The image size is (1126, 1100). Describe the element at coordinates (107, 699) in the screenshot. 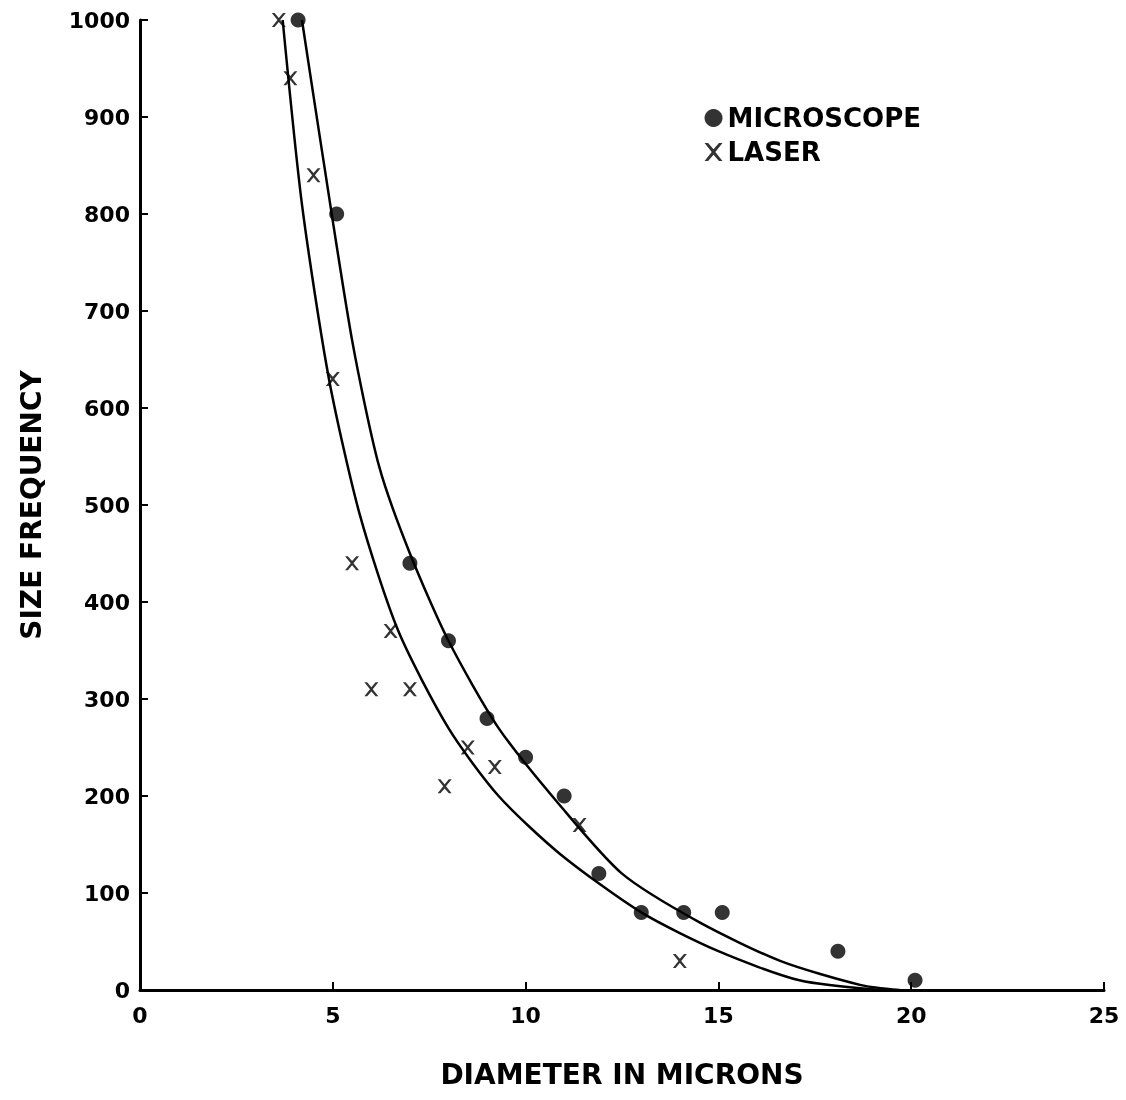

I see `y-tick-label: 300` at that location.